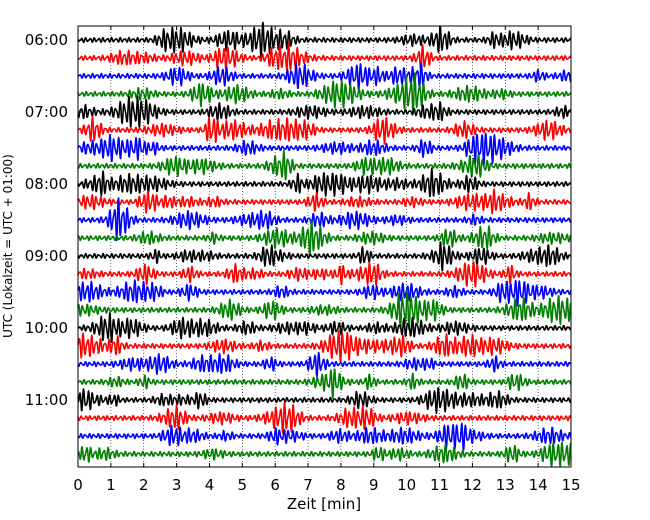  Describe the element at coordinates (210, 485) in the screenshot. I see `x-tick-label: 4` at that location.